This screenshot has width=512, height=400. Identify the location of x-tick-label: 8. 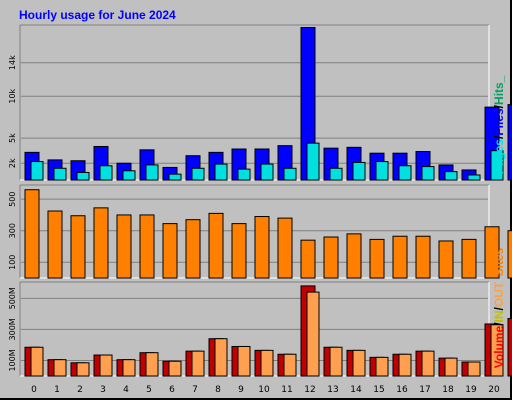
(218, 390).